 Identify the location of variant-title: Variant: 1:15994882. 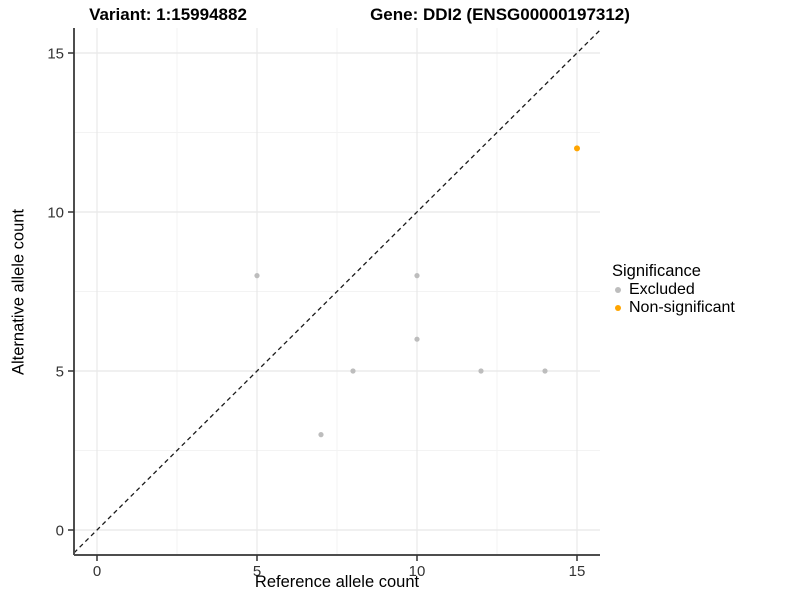
(168, 14).